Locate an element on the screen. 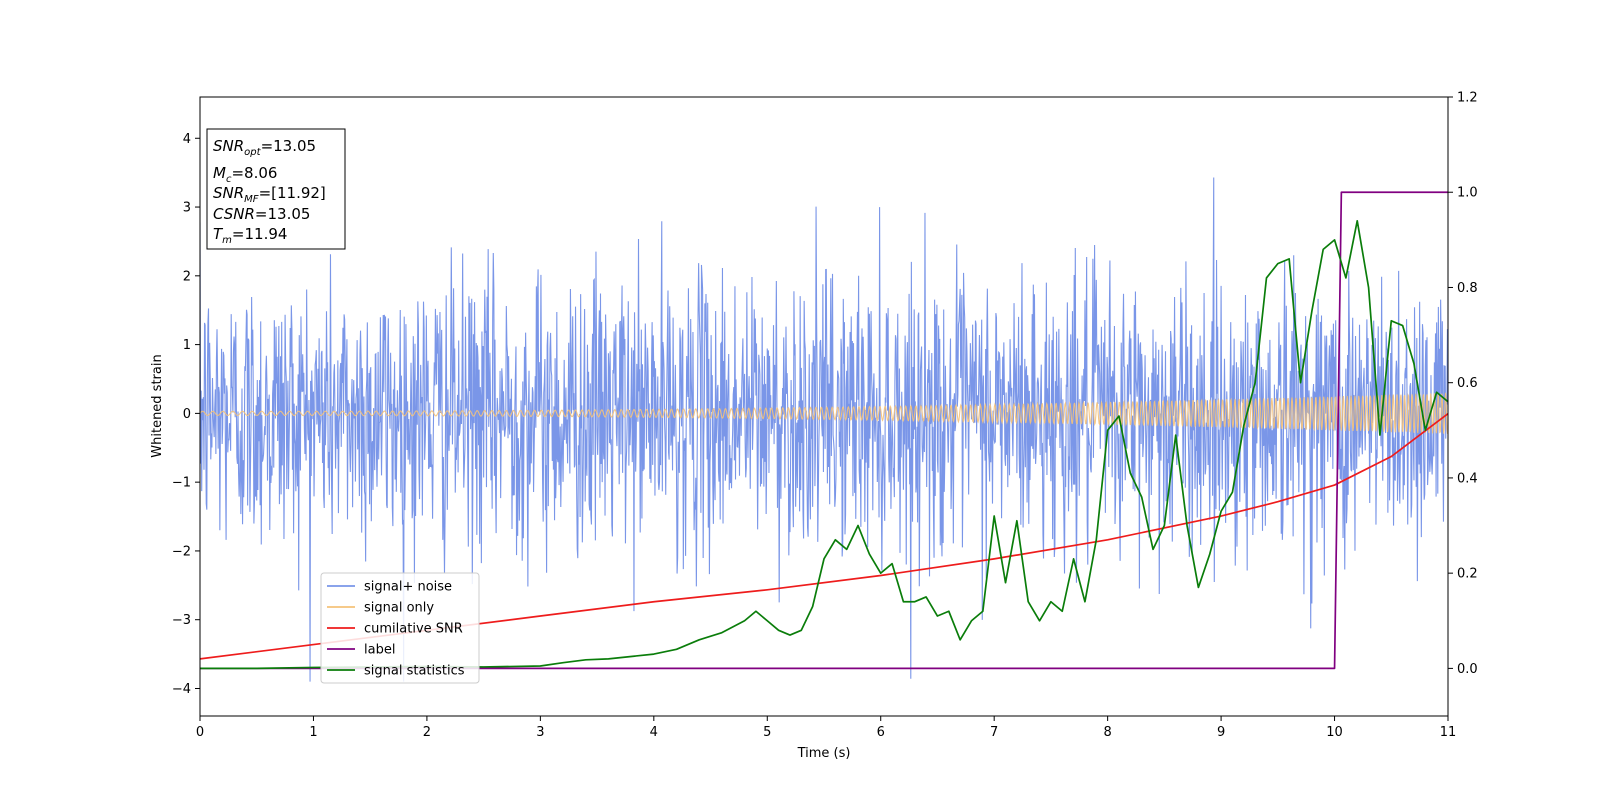  y-right-tick-label: 1.2 is located at coordinates (1467, 98).